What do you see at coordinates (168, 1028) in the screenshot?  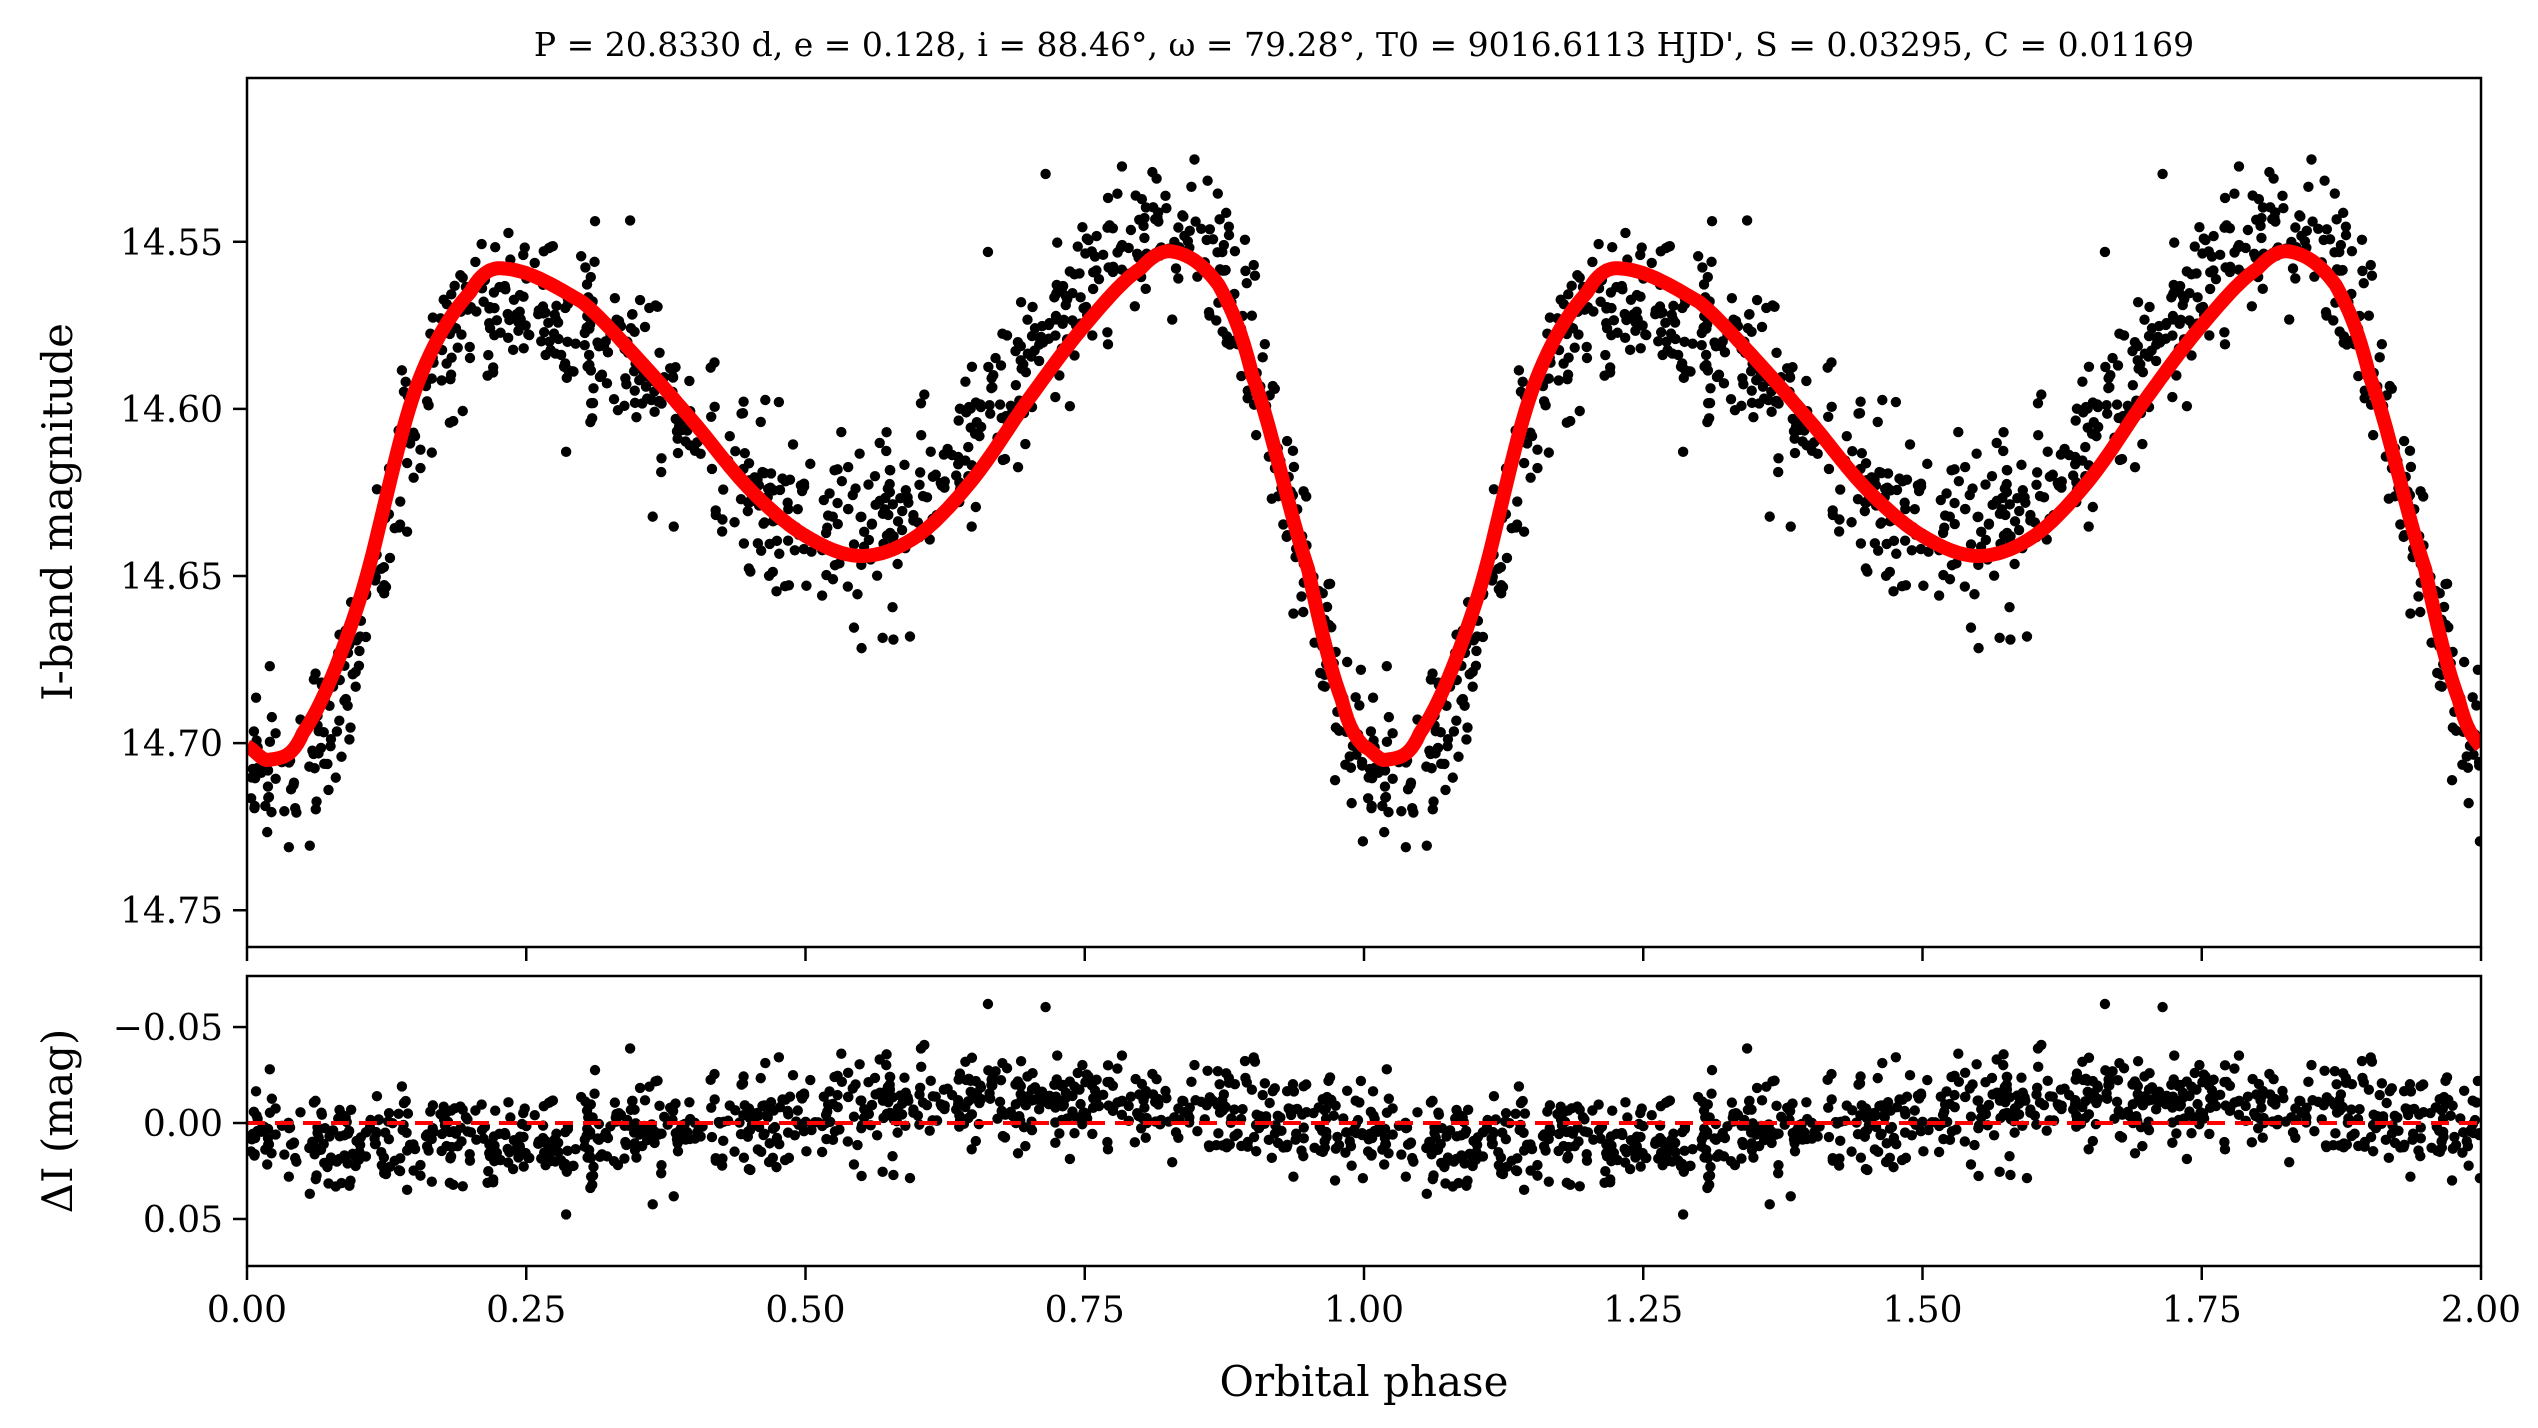 I see `y-tick-label: −0.05` at bounding box center [168, 1028].